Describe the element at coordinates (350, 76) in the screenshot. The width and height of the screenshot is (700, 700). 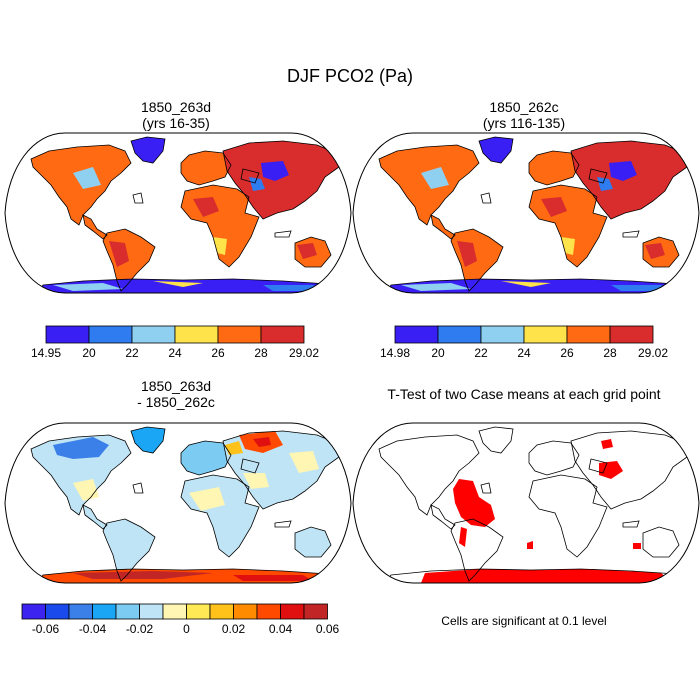
I see `main-title: DJF PCO2 (Pa)` at that location.